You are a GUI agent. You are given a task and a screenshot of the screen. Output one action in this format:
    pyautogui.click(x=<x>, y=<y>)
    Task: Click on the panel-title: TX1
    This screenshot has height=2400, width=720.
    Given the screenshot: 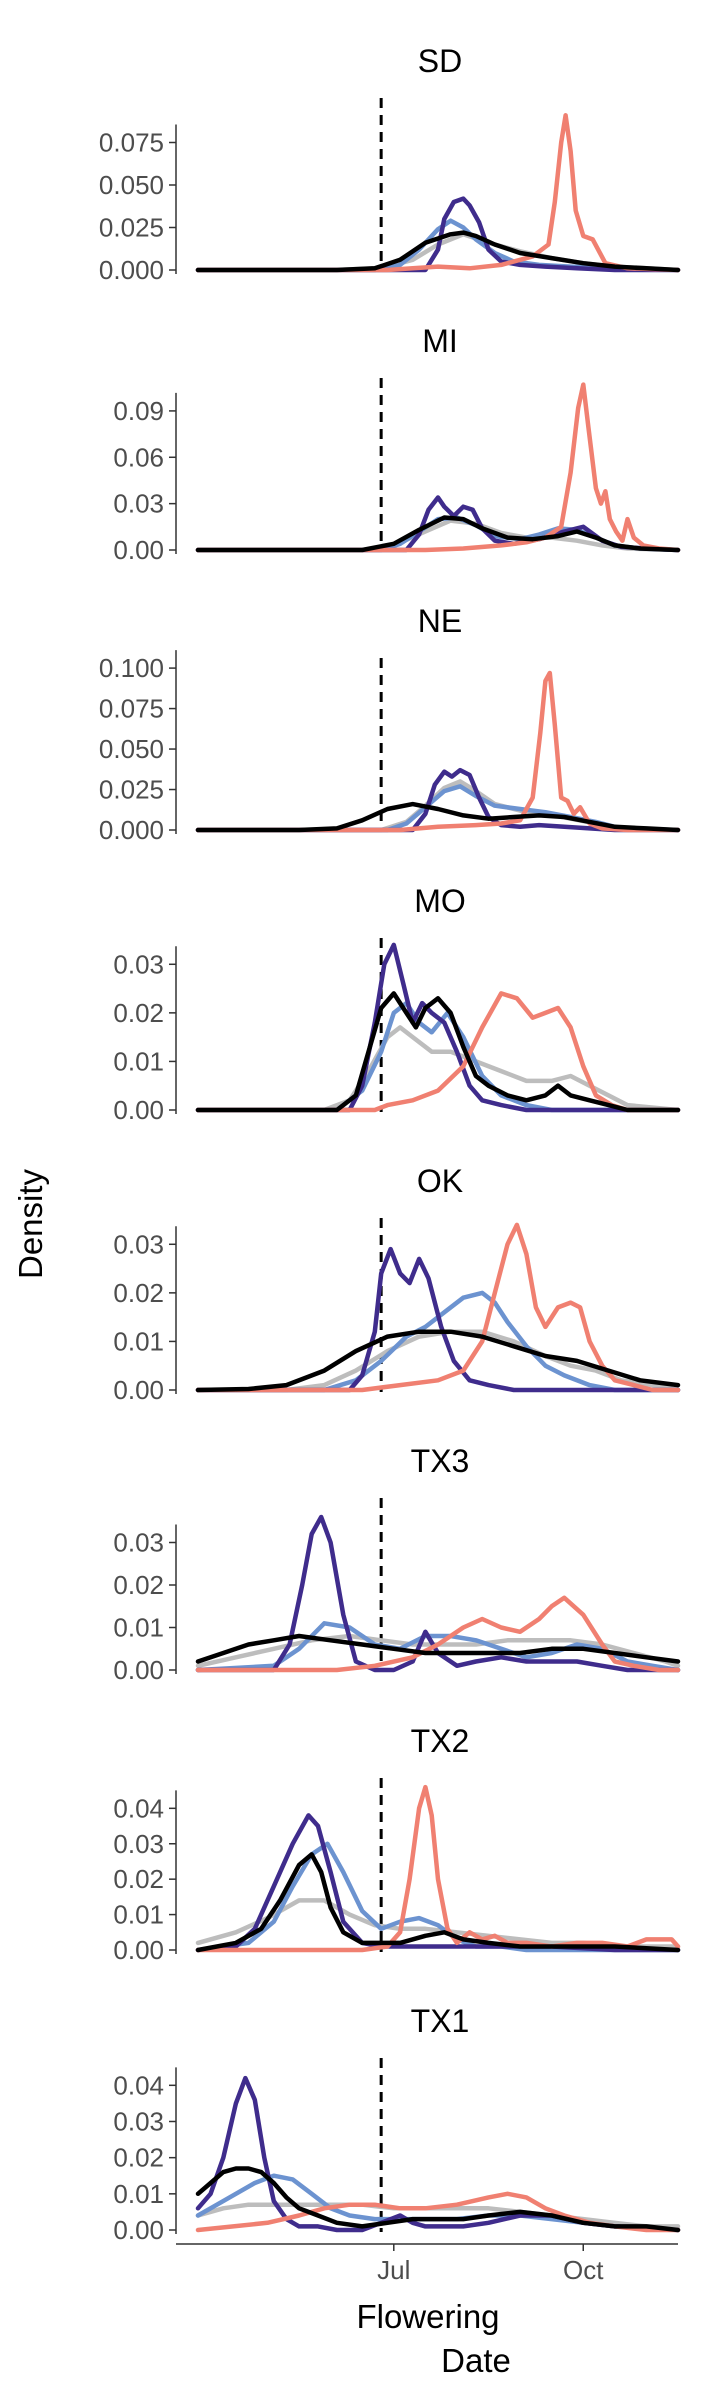 What is the action you would take?
    pyautogui.click(x=440, y=2021)
    